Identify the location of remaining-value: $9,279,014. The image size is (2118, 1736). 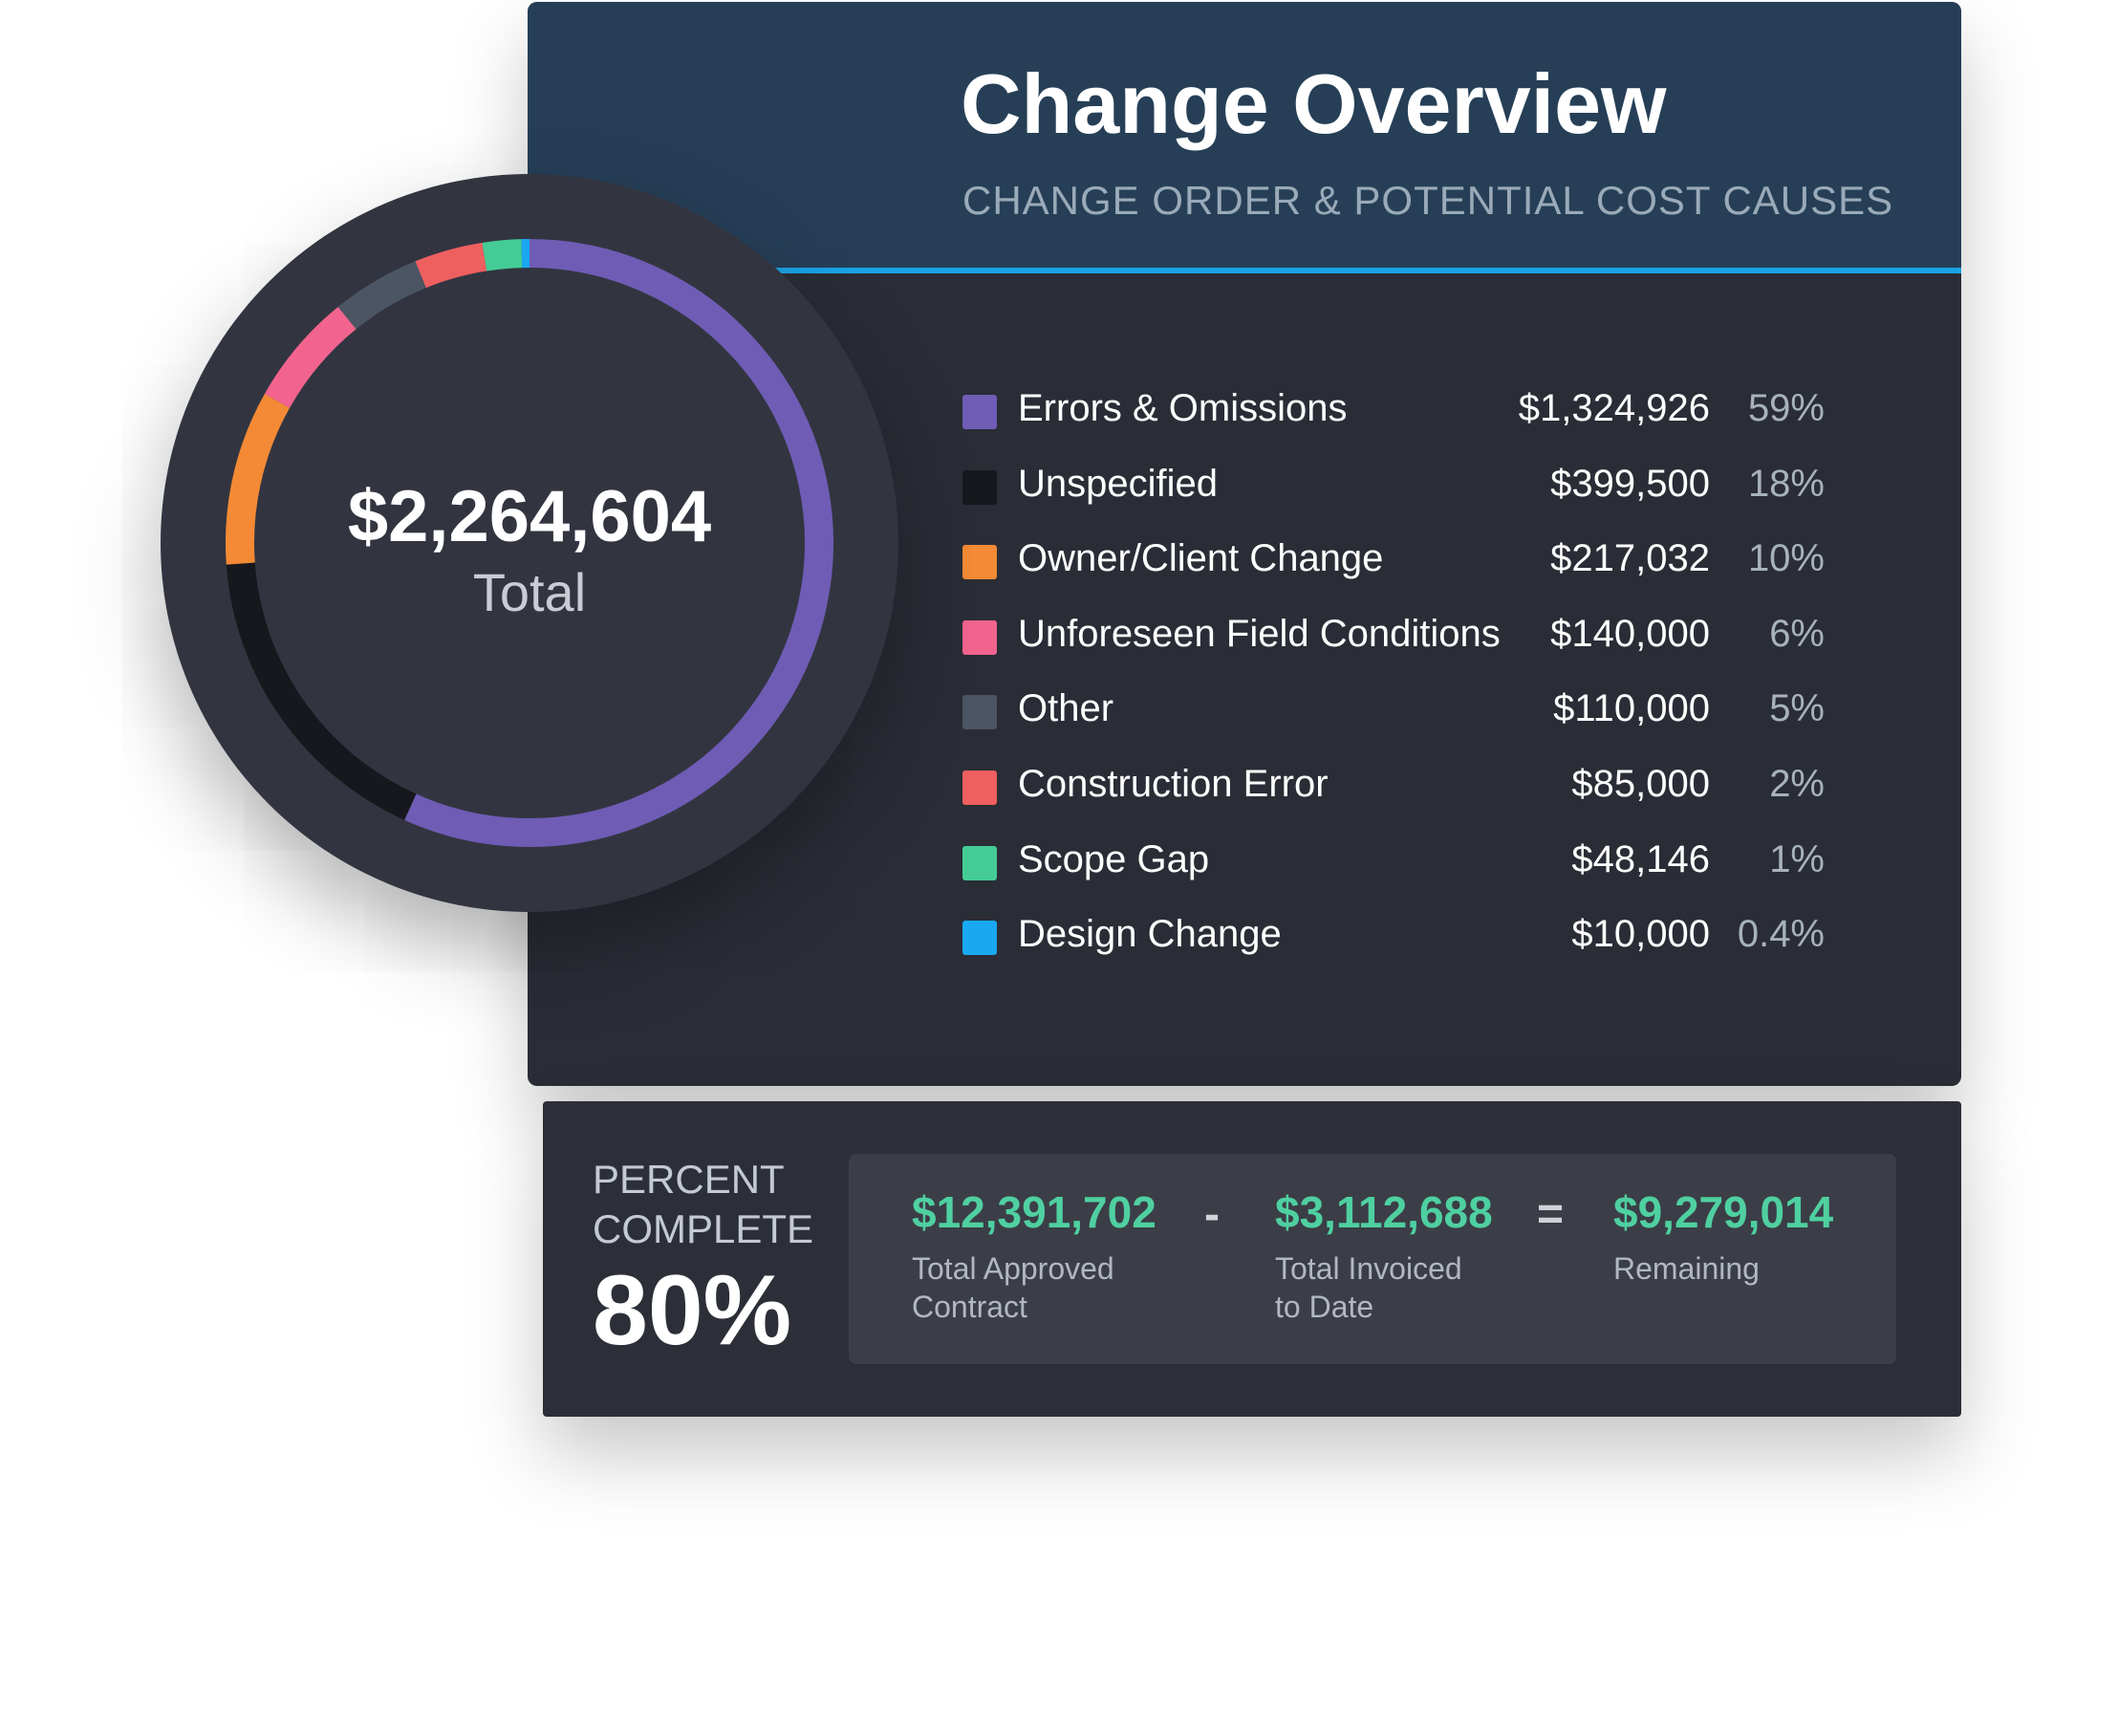
(1723, 1212).